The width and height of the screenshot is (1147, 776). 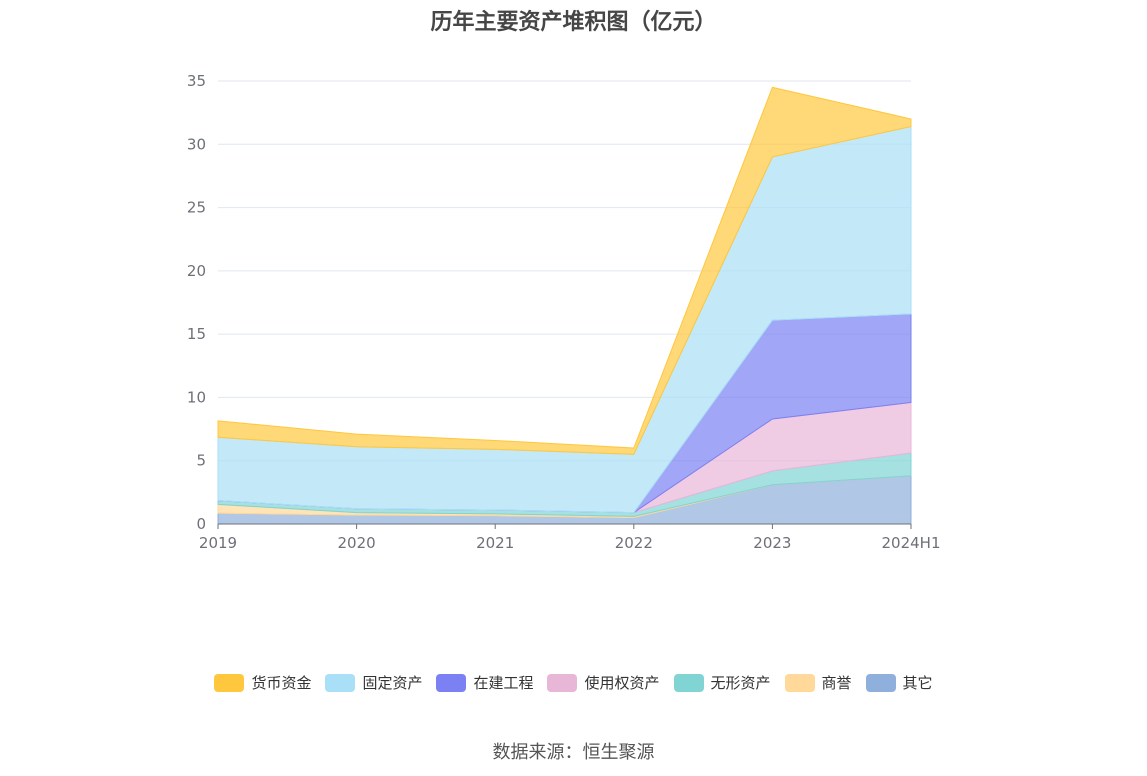 I want to click on legend: 货币资金 固定资产 在建工程 使用权资产 无形资产 商誉 其它, so click(x=573, y=682).